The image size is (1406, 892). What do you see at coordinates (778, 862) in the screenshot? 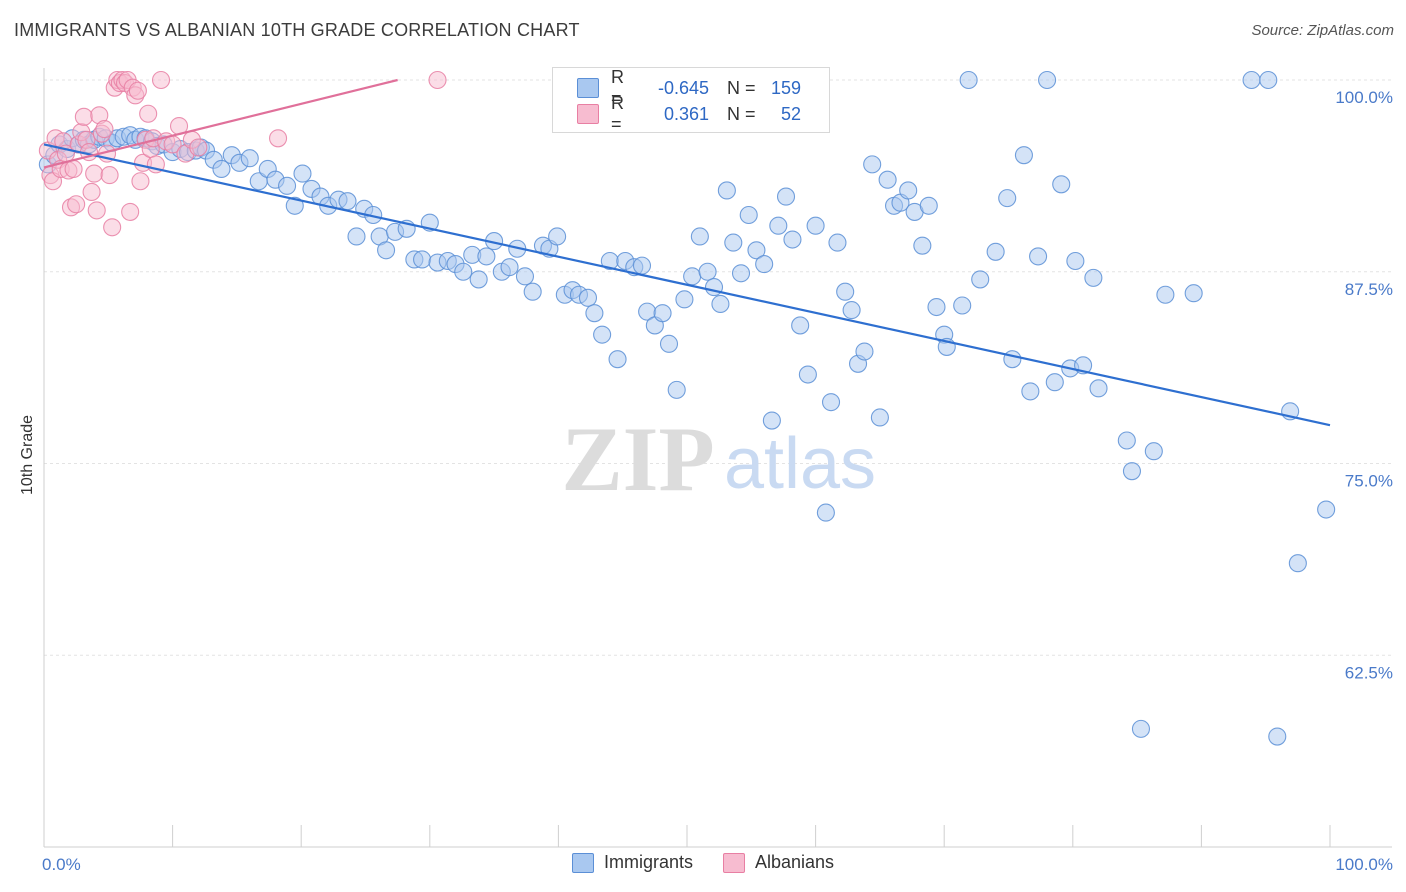
I see `series-legend-albanians: Albanians` at bounding box center [778, 862].